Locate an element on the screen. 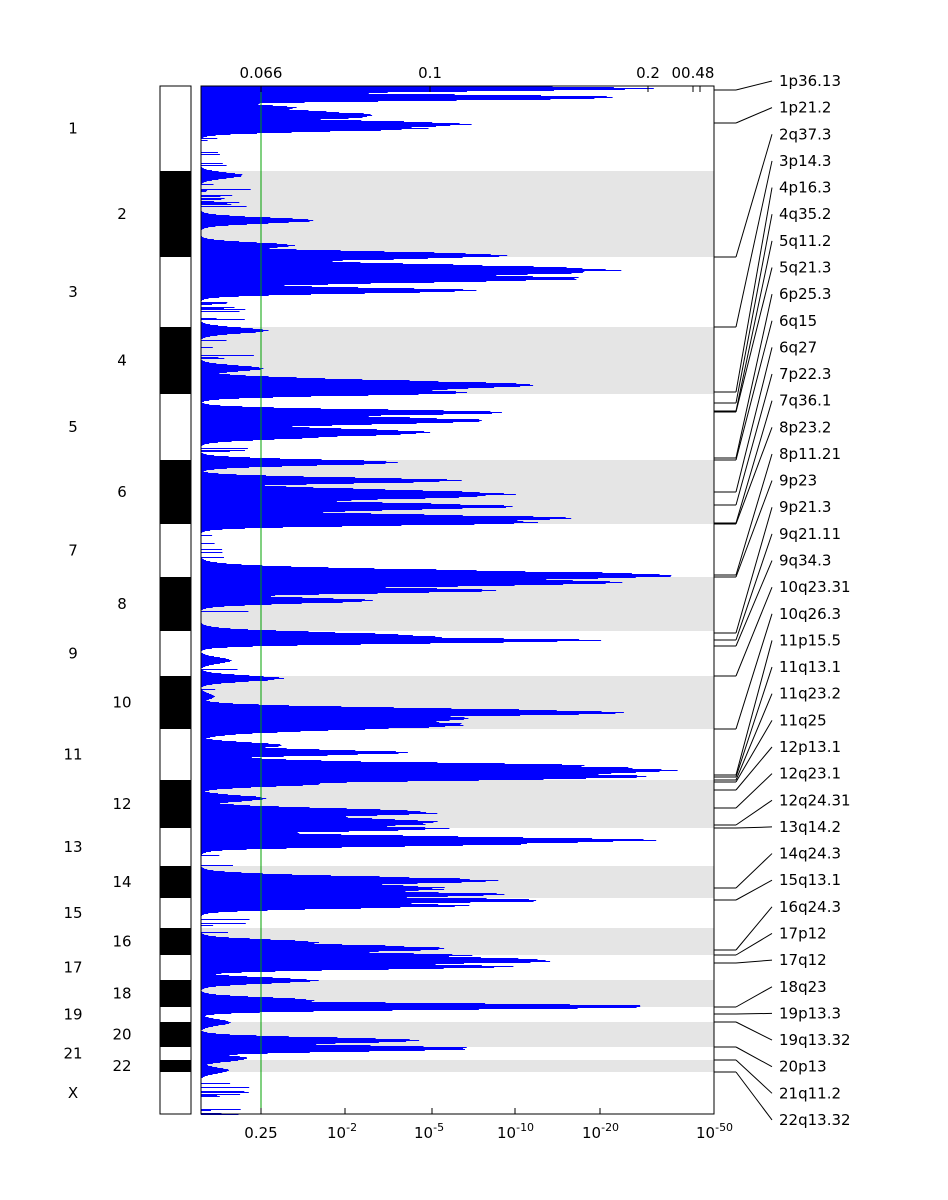 The width and height of the screenshot is (948, 1200). peak-label-group: 7q36.1 is located at coordinates (772, 458).